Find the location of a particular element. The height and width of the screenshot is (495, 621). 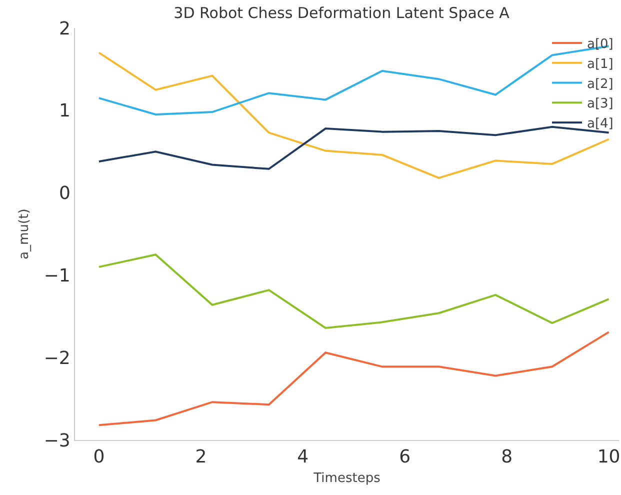

legend-label: a[2] is located at coordinates (600, 84).